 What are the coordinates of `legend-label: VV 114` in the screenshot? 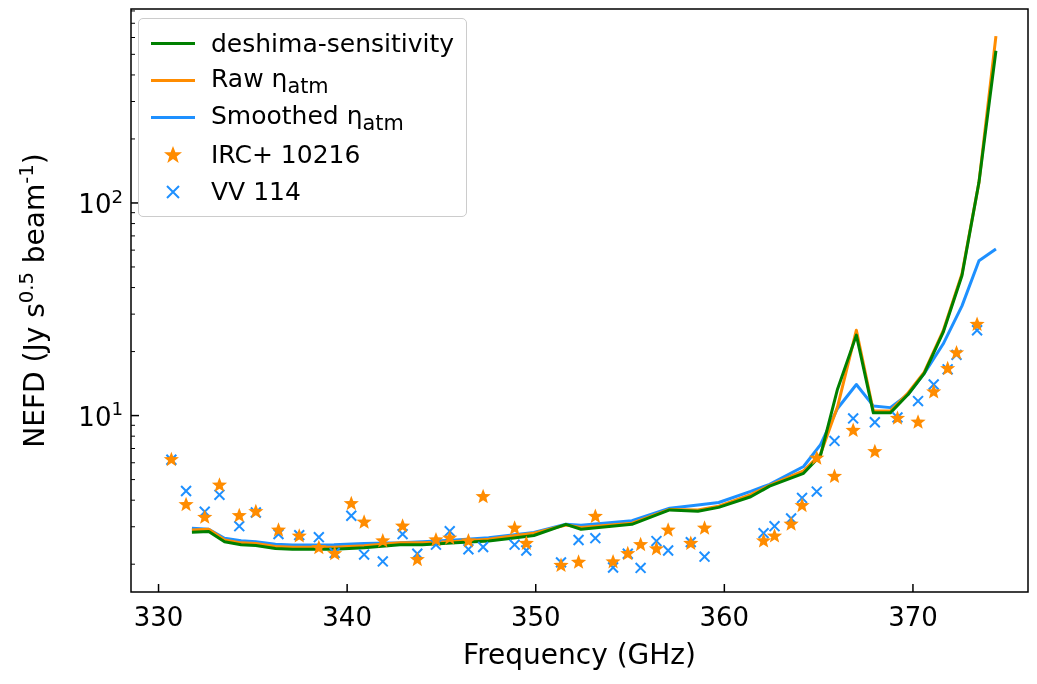 It's located at (256, 191).